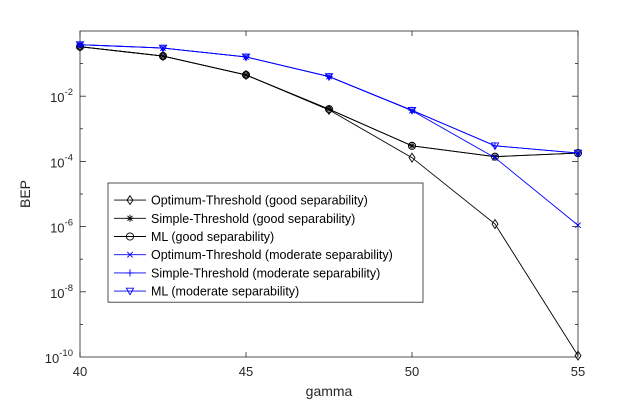  I want to click on y-tick-exponent: -6, so click(69, 223).